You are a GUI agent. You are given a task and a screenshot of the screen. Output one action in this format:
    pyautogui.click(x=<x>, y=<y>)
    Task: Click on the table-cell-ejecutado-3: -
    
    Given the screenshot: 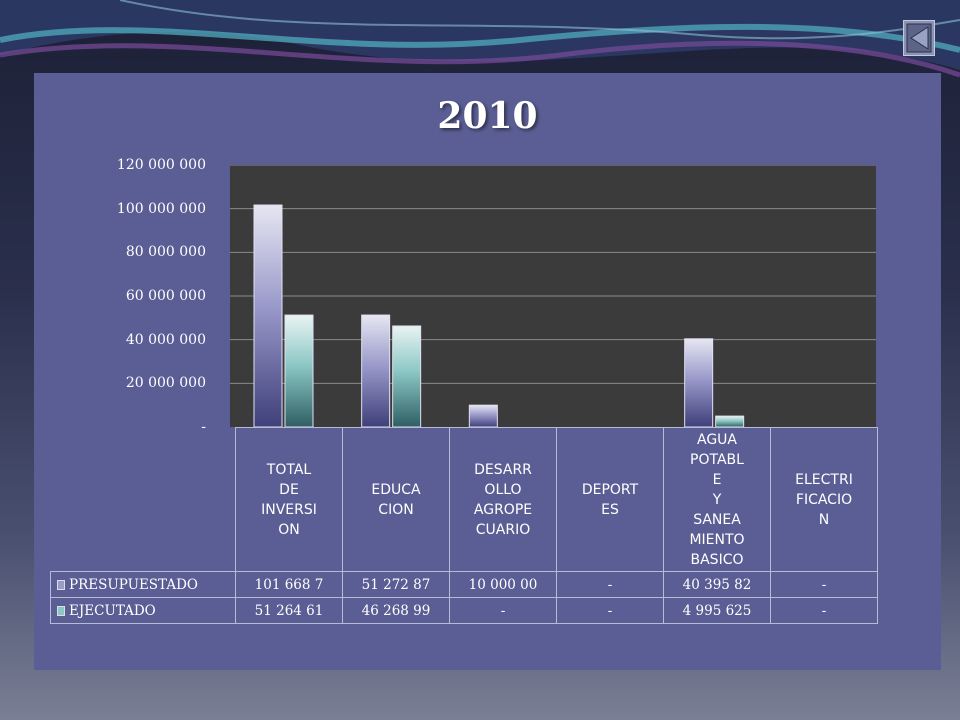 What is the action you would take?
    pyautogui.click(x=610, y=610)
    